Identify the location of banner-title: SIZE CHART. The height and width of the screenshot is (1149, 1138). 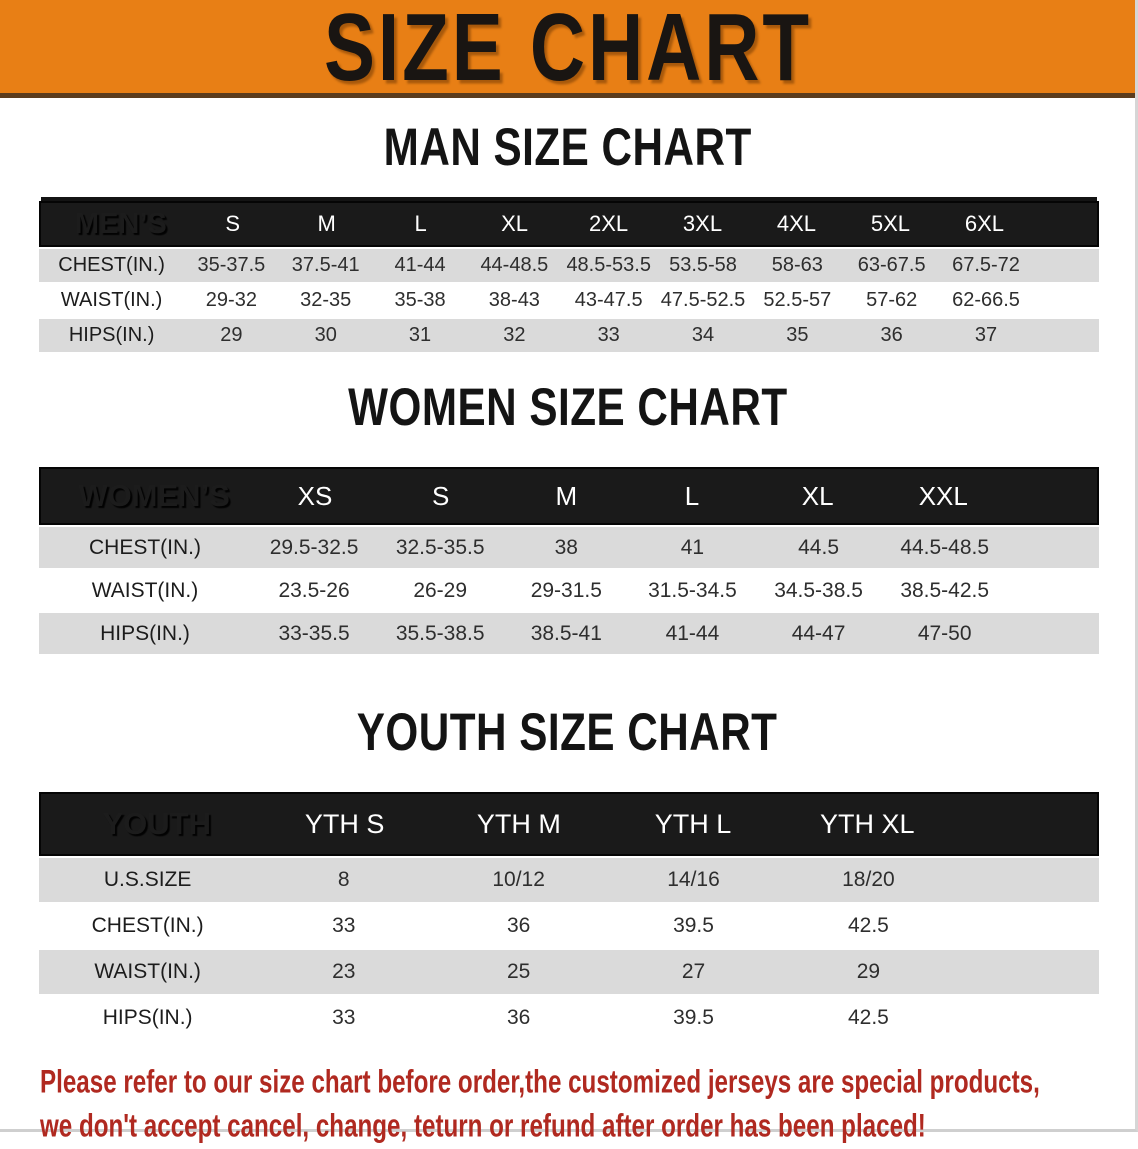
(567, 50).